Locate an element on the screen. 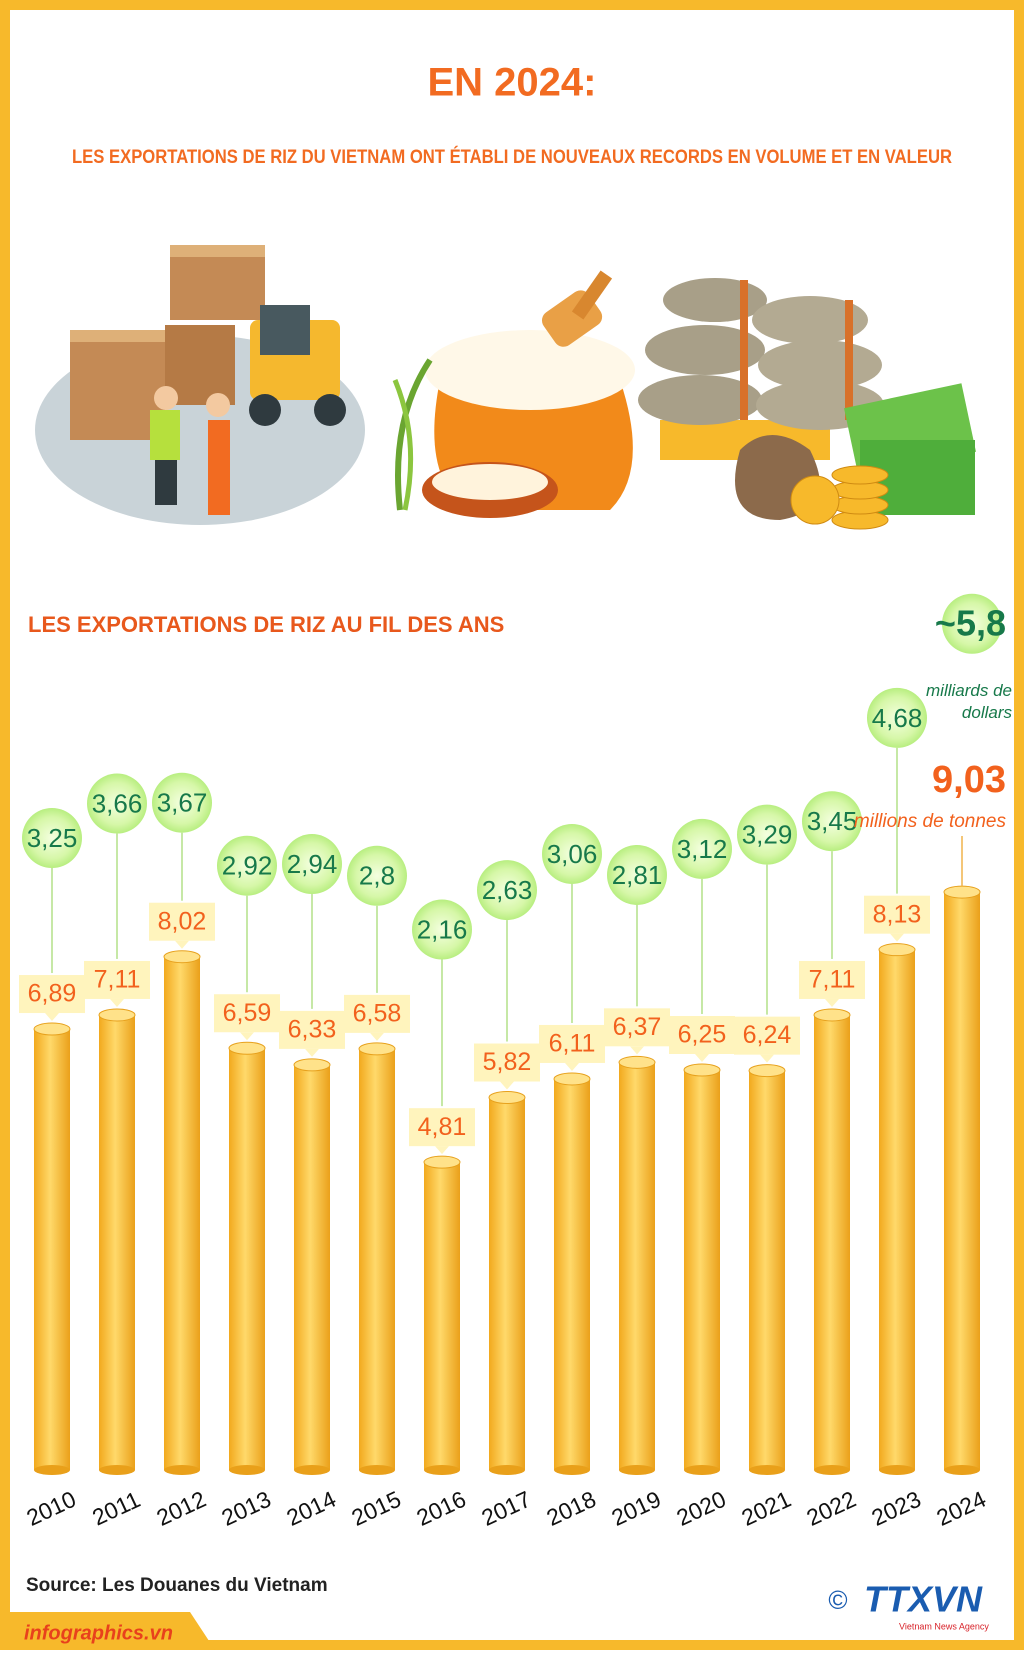 Image resolution: width=1024 pixels, height=1655 pixels. illustration-money is located at coordinates (807, 404).